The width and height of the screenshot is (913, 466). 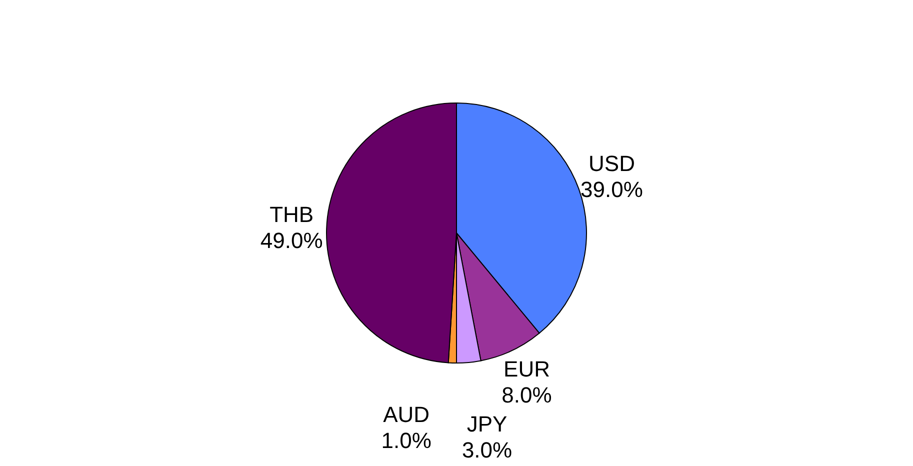 I want to click on data-label: 39.0%, so click(x=611, y=189).